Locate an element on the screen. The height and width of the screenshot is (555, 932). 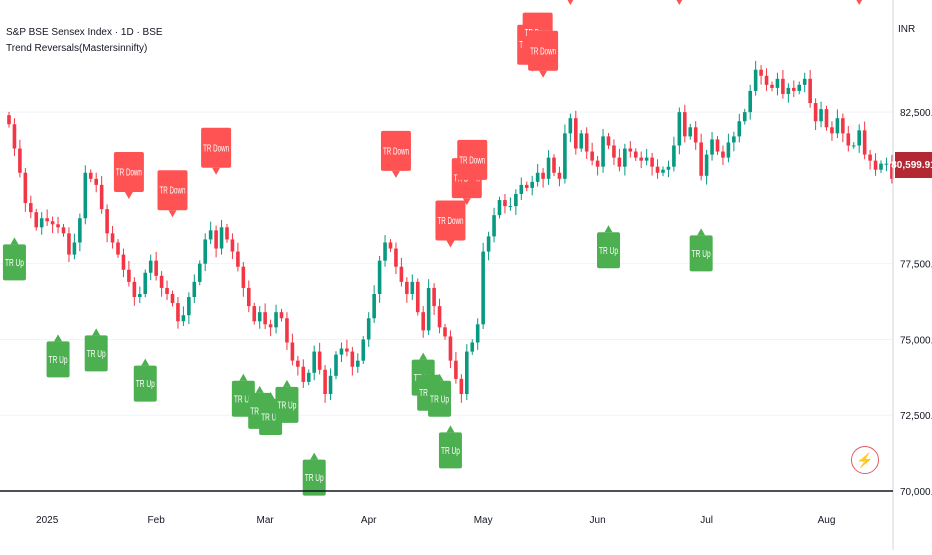
indicator-title: Trend Reversals(Mastersinnifty) is located at coordinates (77, 48).